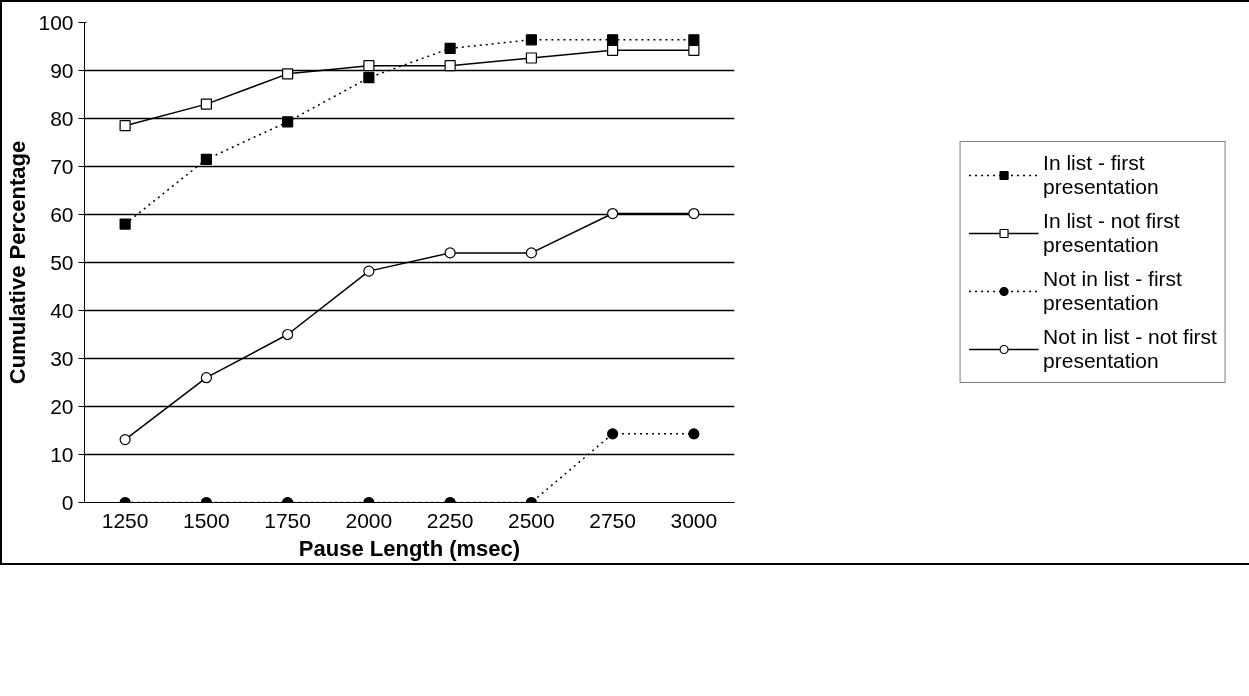 The image size is (1249, 696). What do you see at coordinates (1111, 233) in the screenshot?
I see `legend-label: In list - not first presentation` at bounding box center [1111, 233].